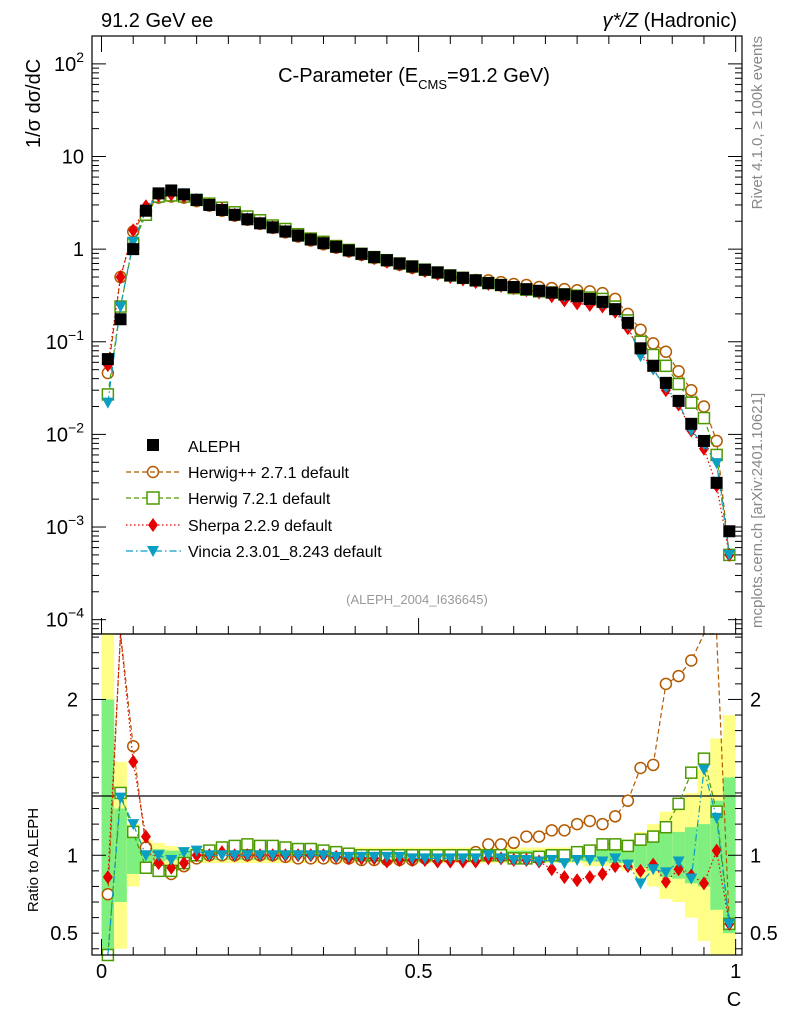 The height and width of the screenshot is (1024, 786). What do you see at coordinates (348, 76) in the screenshot?
I see `main-title-part: C-Parameter (E` at bounding box center [348, 76].